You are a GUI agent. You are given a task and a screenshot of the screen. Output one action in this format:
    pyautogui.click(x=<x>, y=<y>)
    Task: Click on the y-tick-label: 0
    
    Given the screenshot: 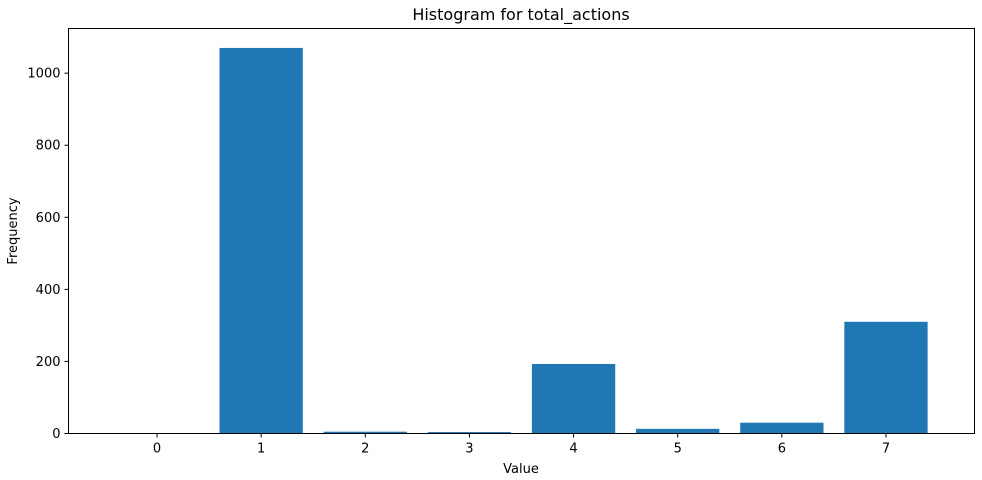 What is the action you would take?
    pyautogui.click(x=56, y=434)
    